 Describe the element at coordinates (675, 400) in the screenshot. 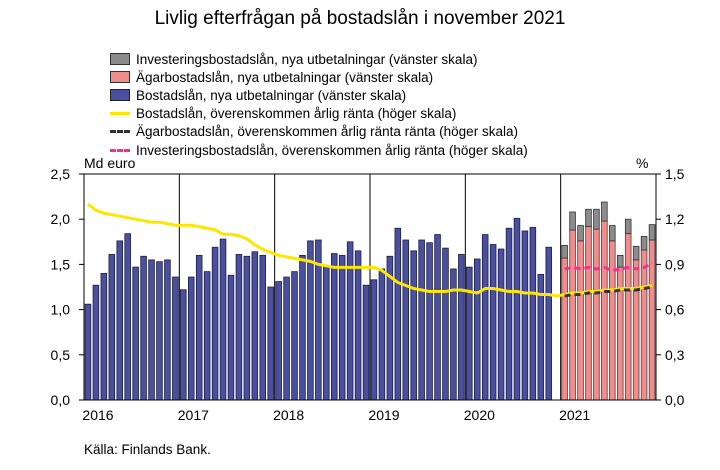

I see `right-tick-label: 0,0` at that location.